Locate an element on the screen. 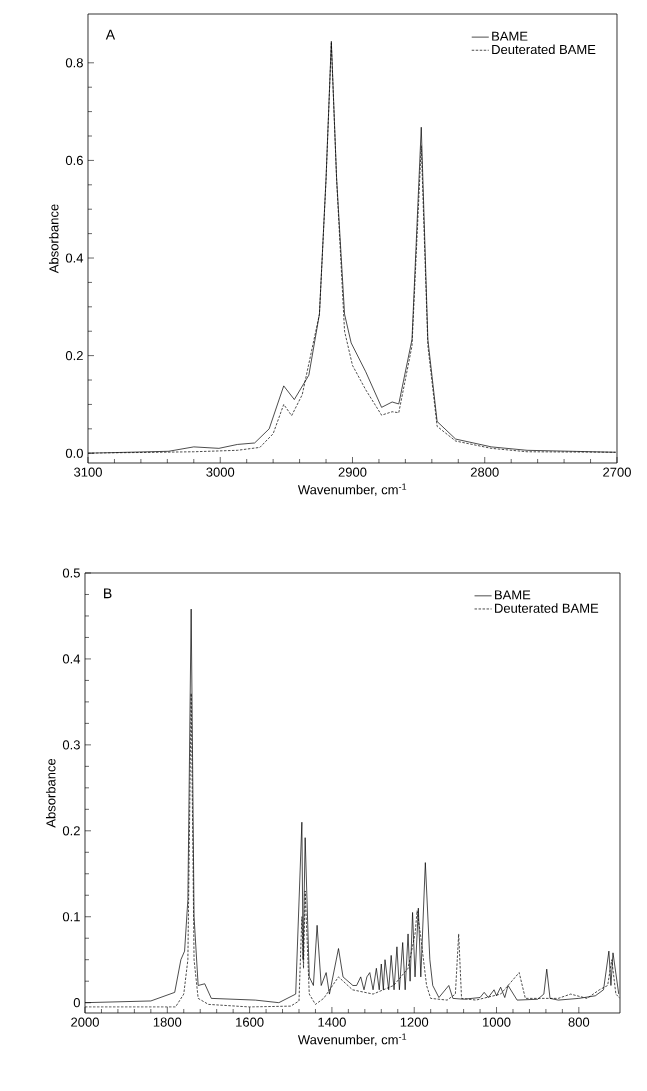 The height and width of the screenshot is (1091, 647). x-tick-label: 3100 is located at coordinates (88, 472).